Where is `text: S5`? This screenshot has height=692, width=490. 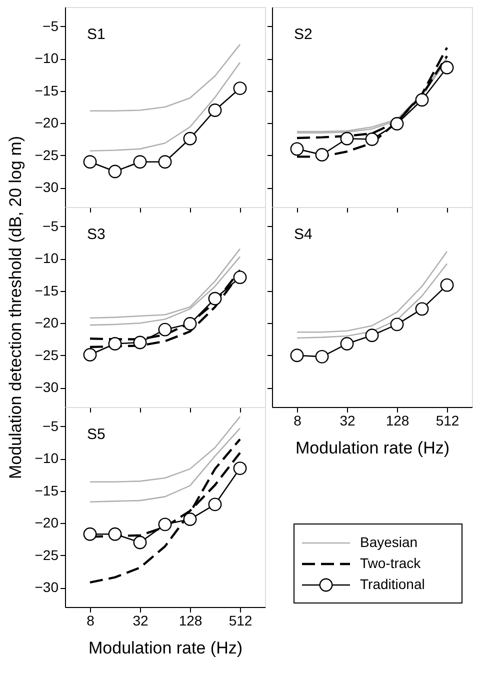
text: S5 is located at coordinates (96, 434).